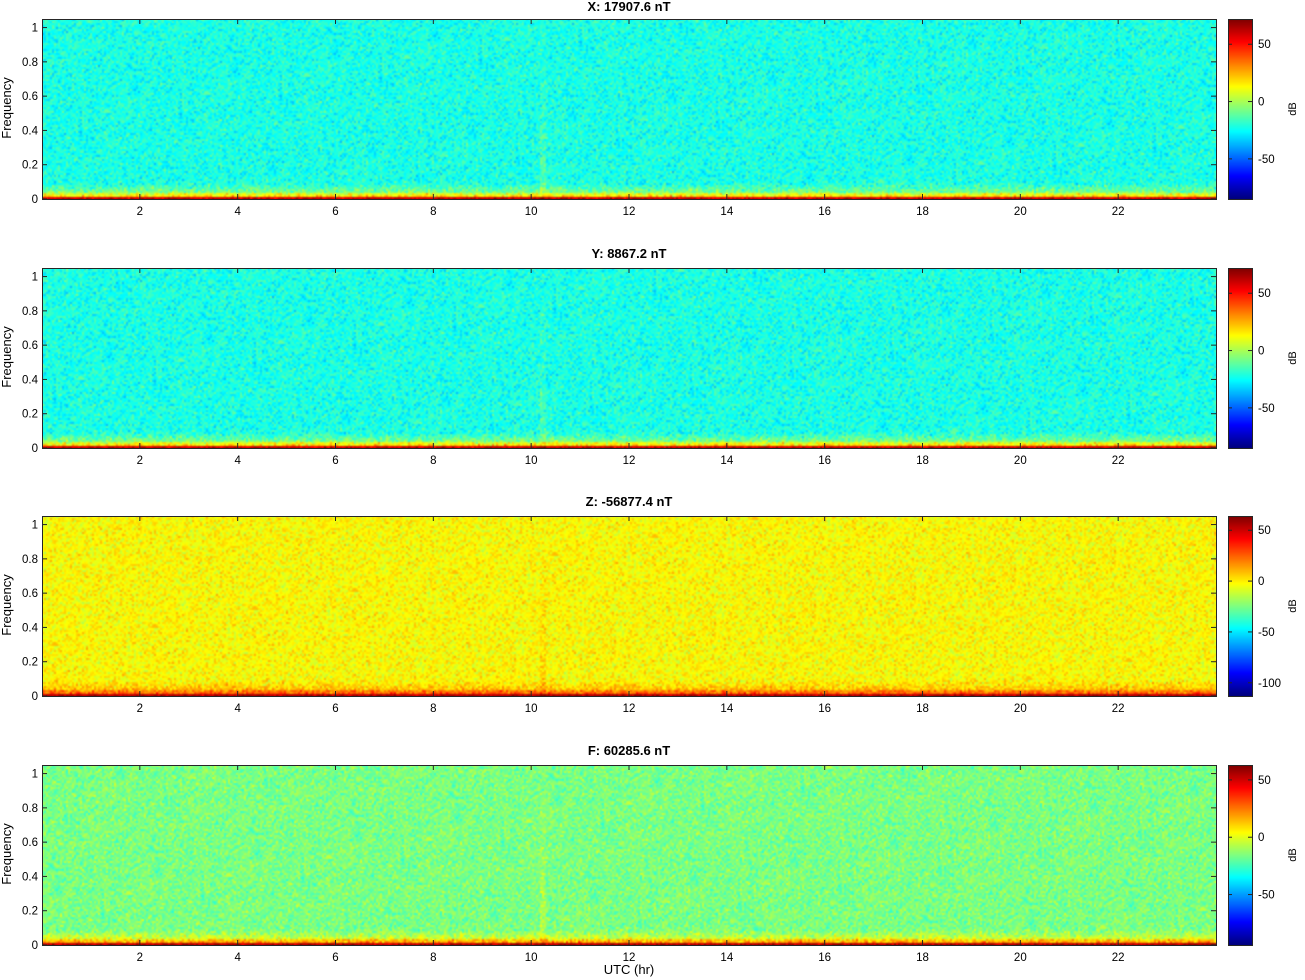  I want to click on plot-title: X: 17907.6 nT, so click(629, 7).